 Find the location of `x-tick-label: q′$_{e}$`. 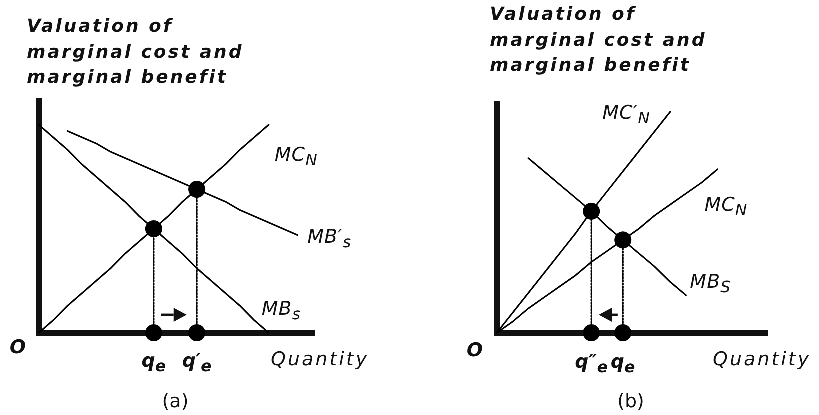

x-tick-label: q′$_{e}$ is located at coordinates (197, 363).